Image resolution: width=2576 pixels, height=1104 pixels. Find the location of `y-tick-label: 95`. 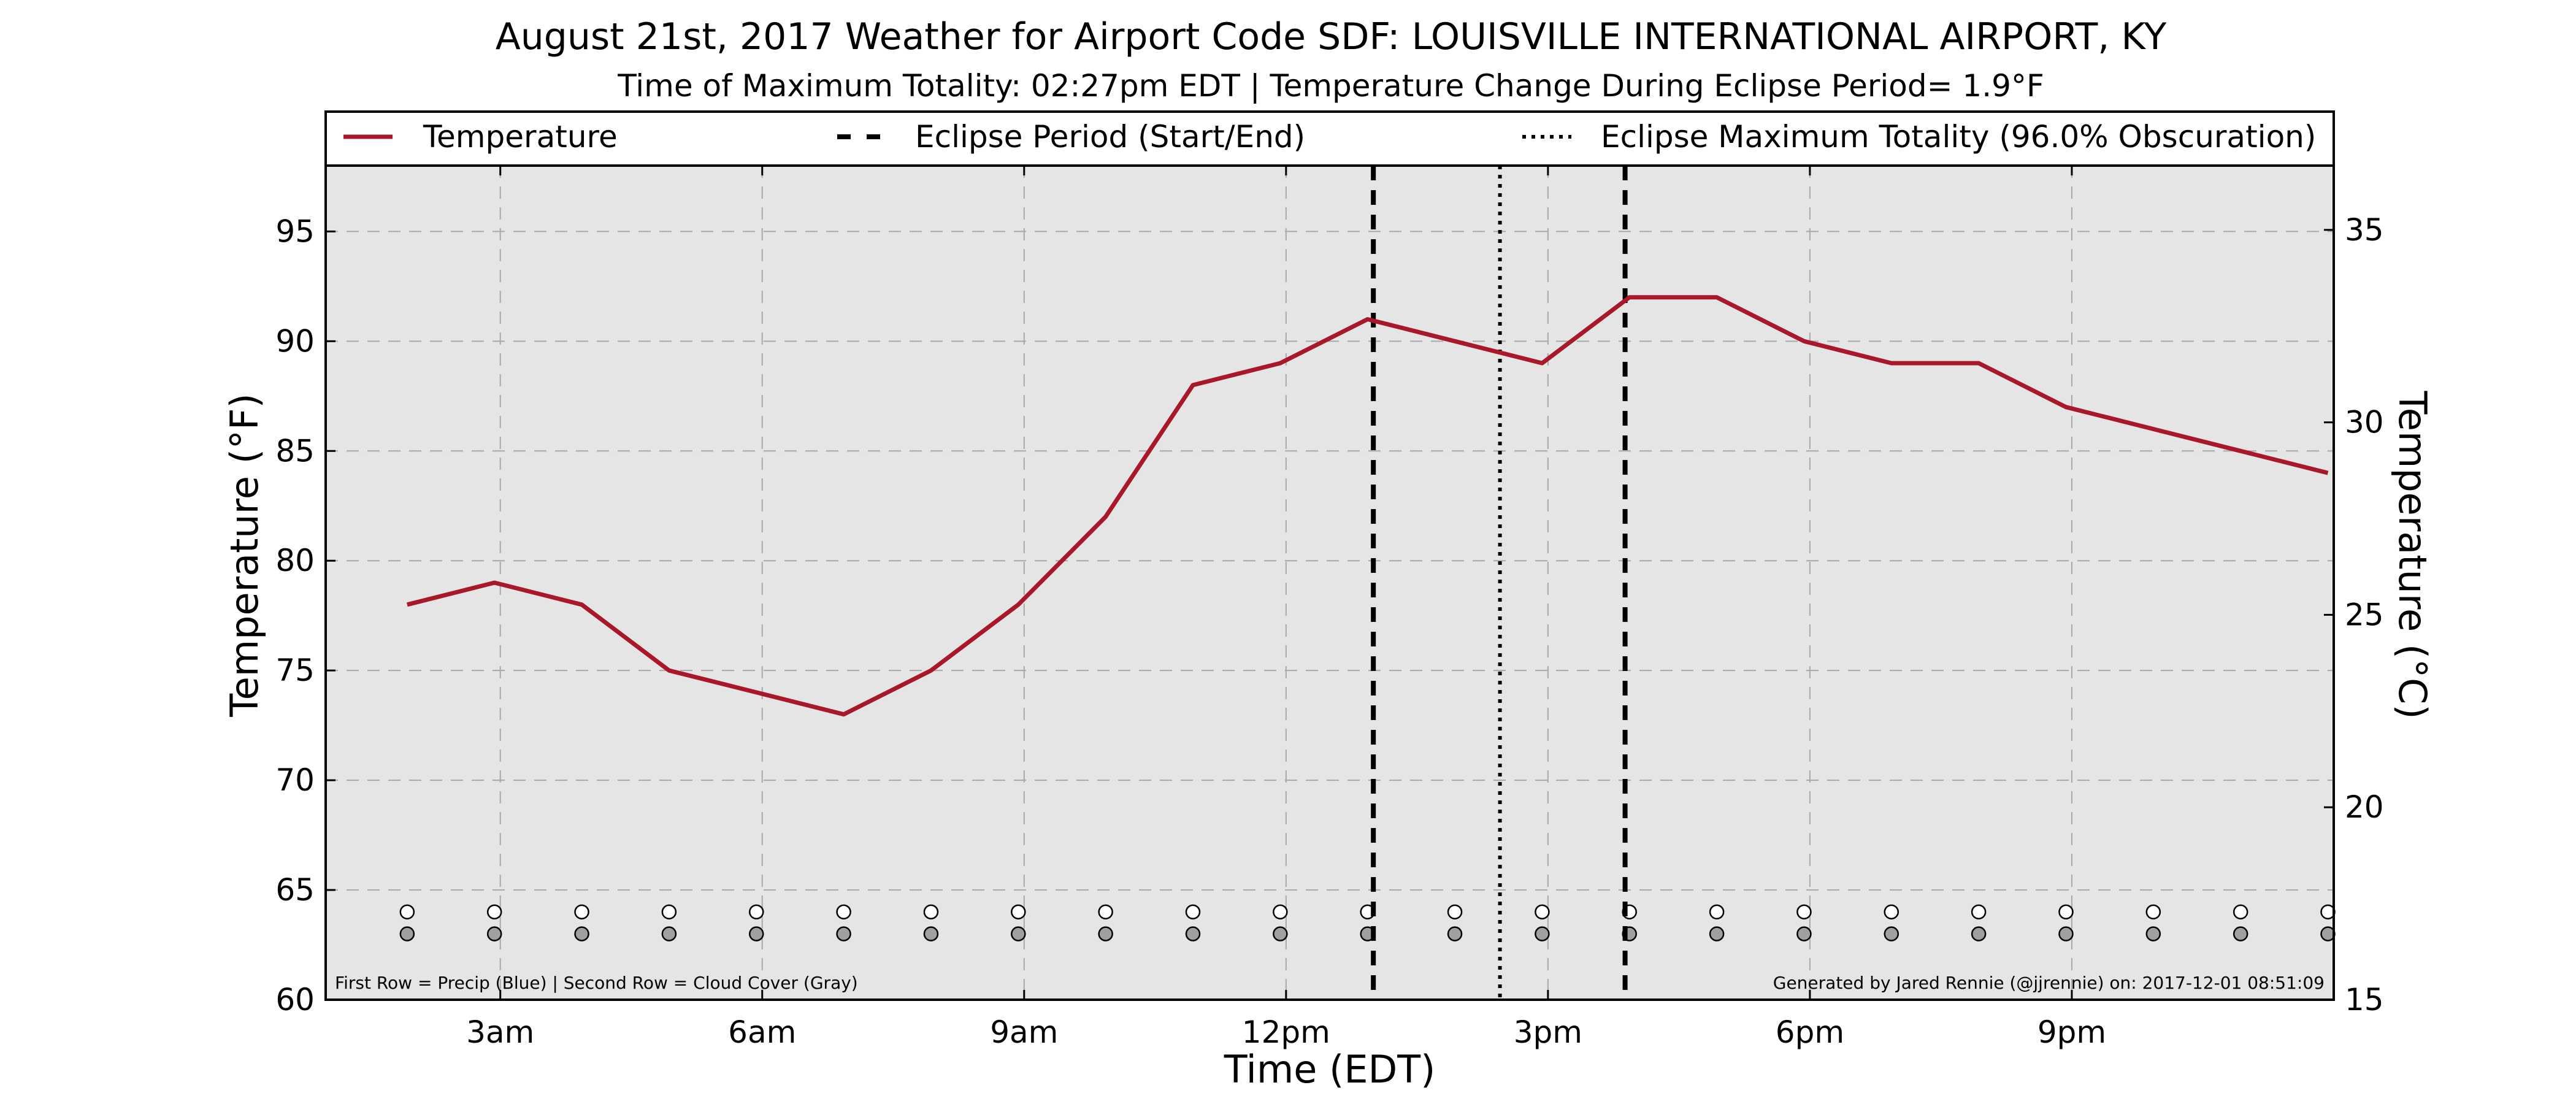

y-tick-label: 95 is located at coordinates (295, 231).